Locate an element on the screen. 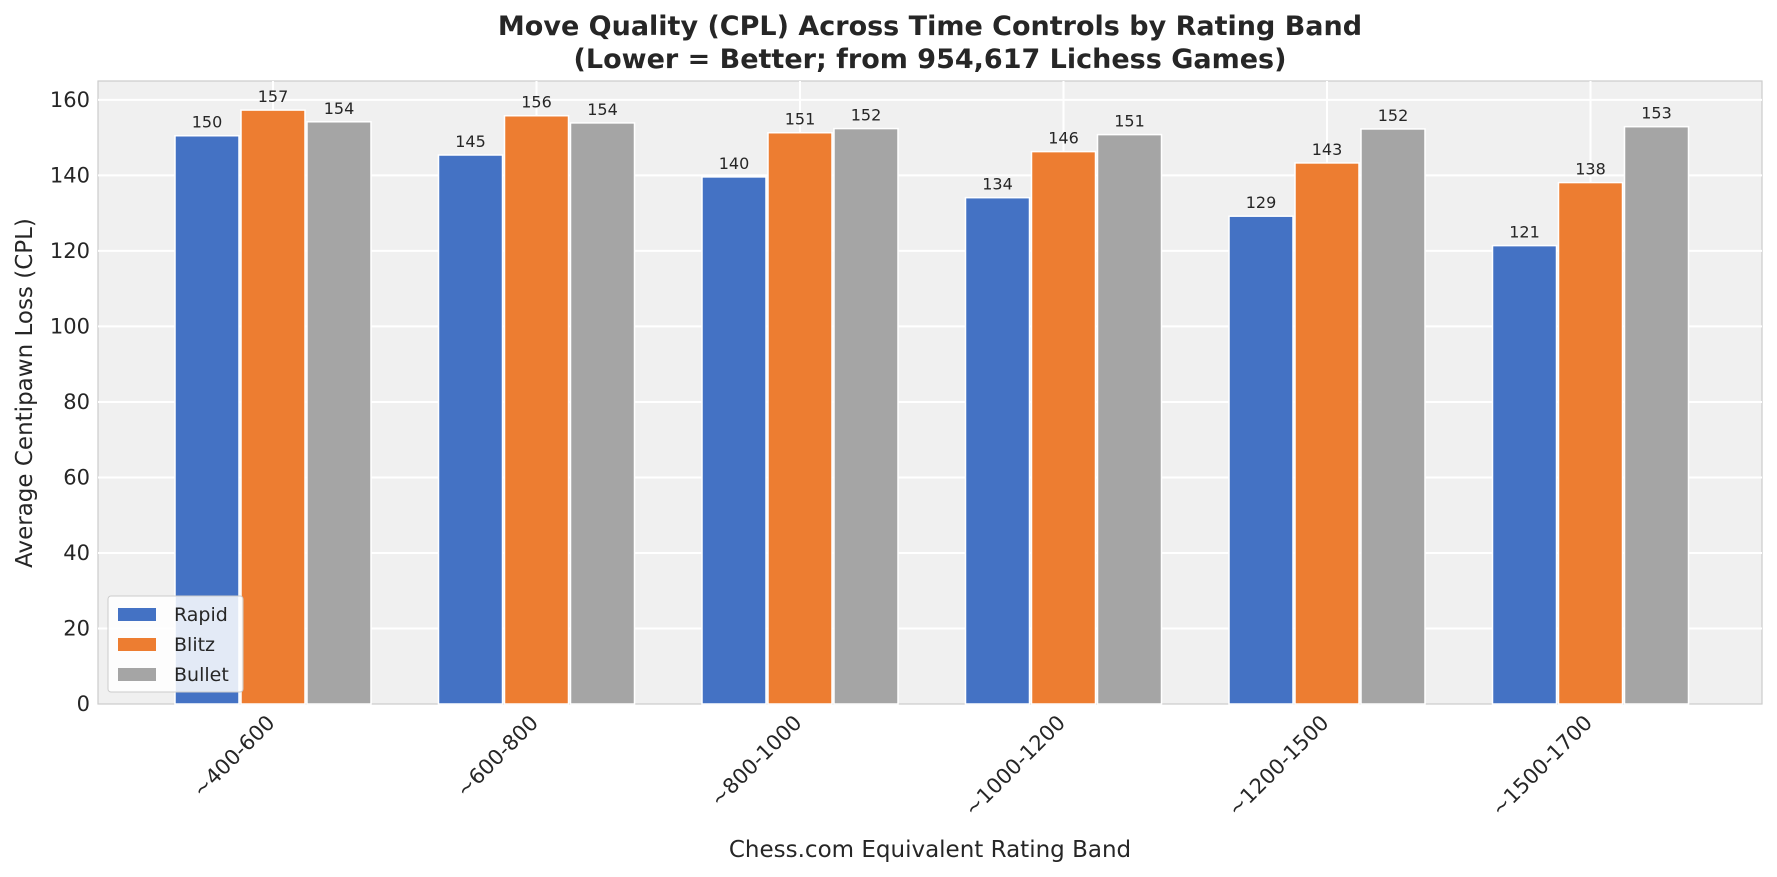  legend-label-rapid: Rapid is located at coordinates (201, 615).